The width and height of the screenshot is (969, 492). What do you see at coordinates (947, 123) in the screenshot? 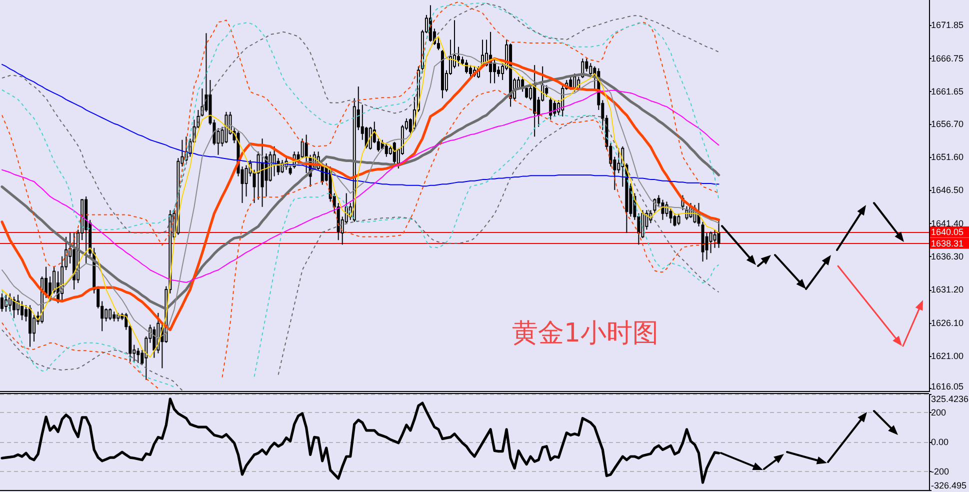
I see `y-tick-label: 1656.70` at bounding box center [947, 123].